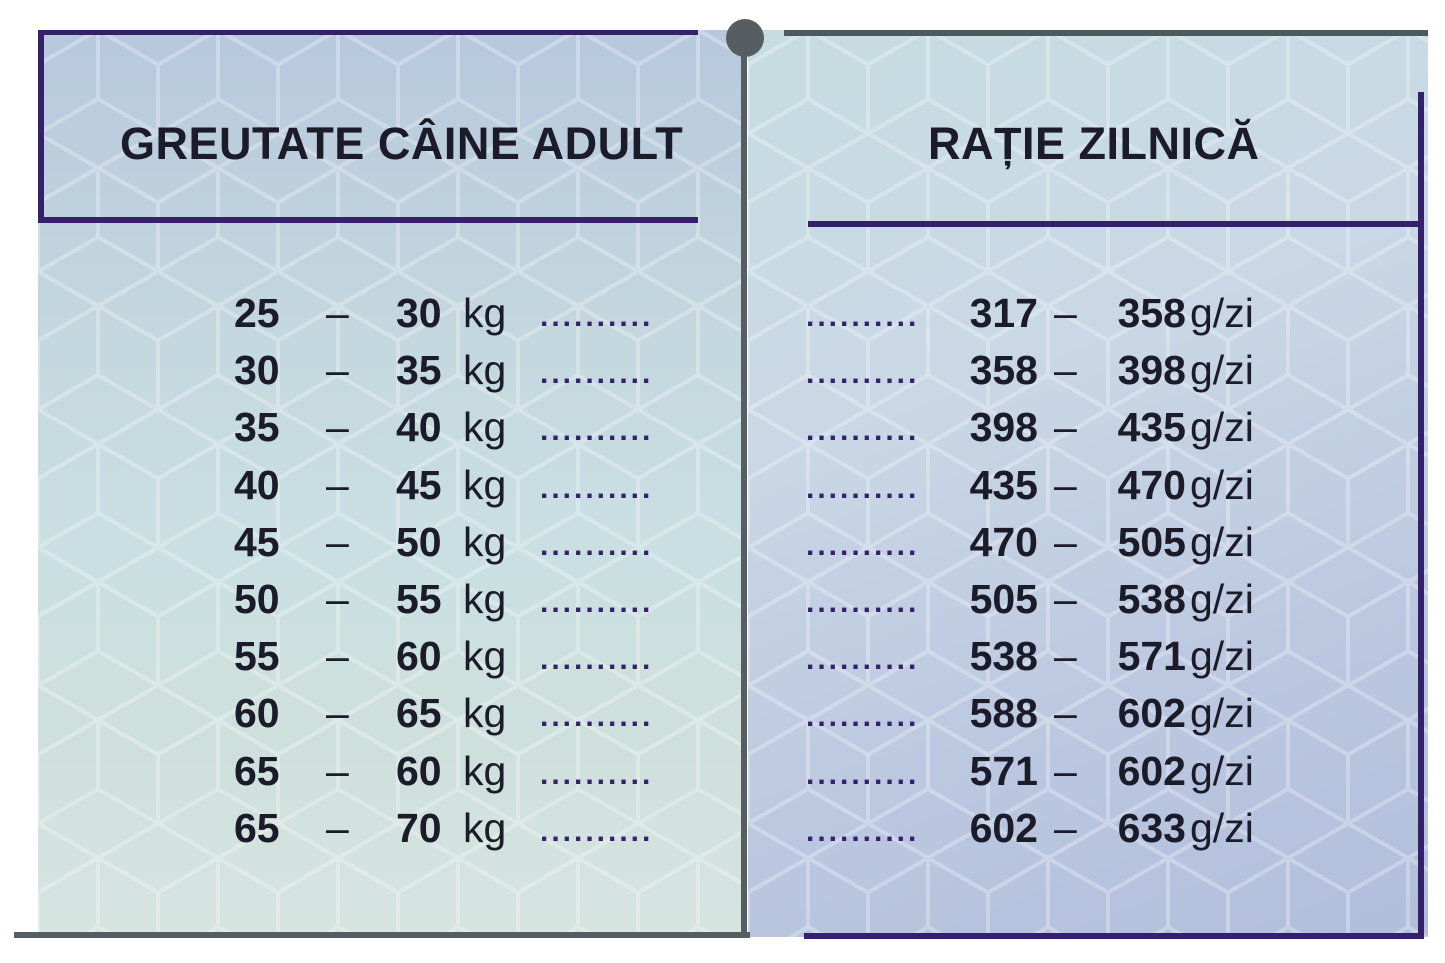 Image resolution: width=1445 pixels, height=963 pixels. What do you see at coordinates (257, 484) in the screenshot?
I see `weight-from: 40` at bounding box center [257, 484].